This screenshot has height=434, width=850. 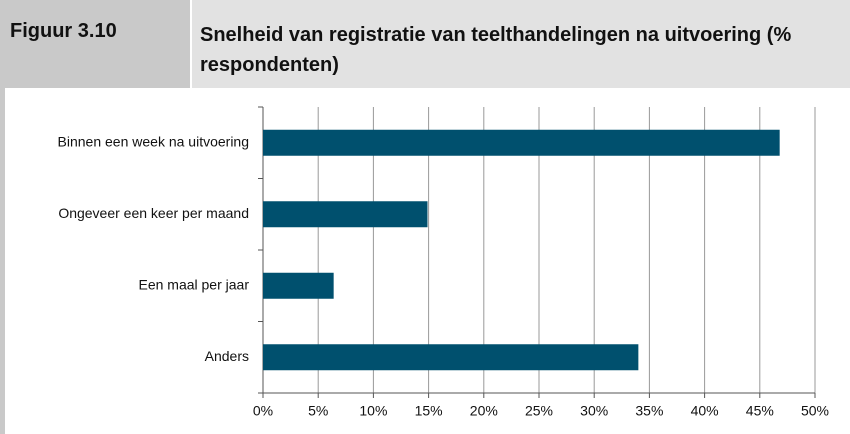 What do you see at coordinates (594, 411) in the screenshot?
I see `x-tick-label: 30%` at bounding box center [594, 411].